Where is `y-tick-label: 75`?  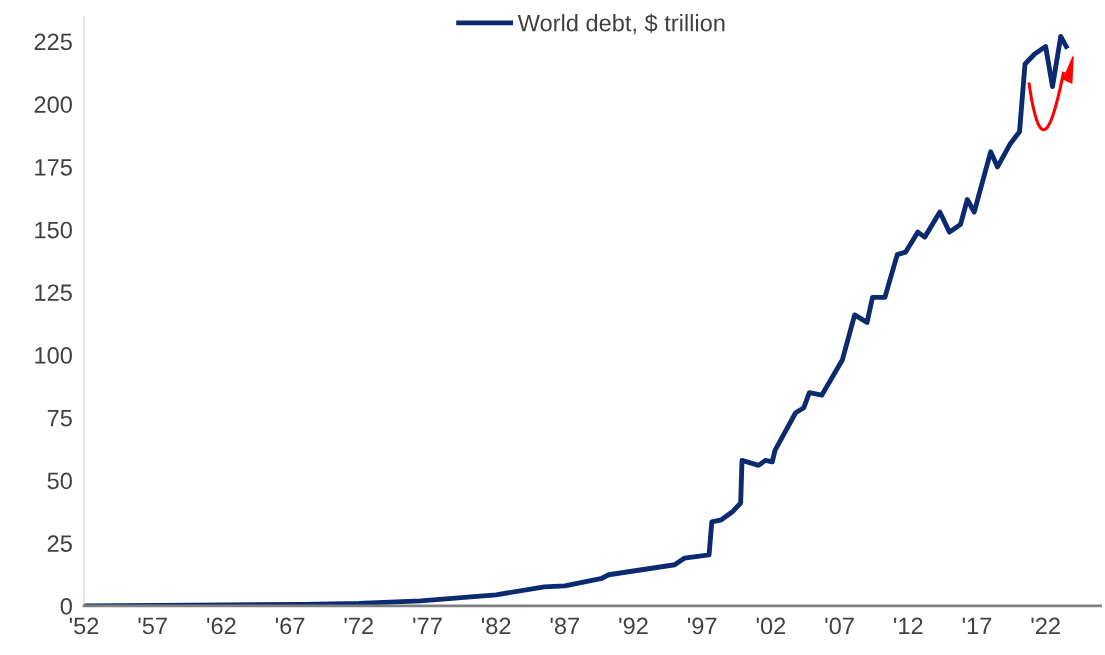 y-tick-label: 75 is located at coordinates (59, 418).